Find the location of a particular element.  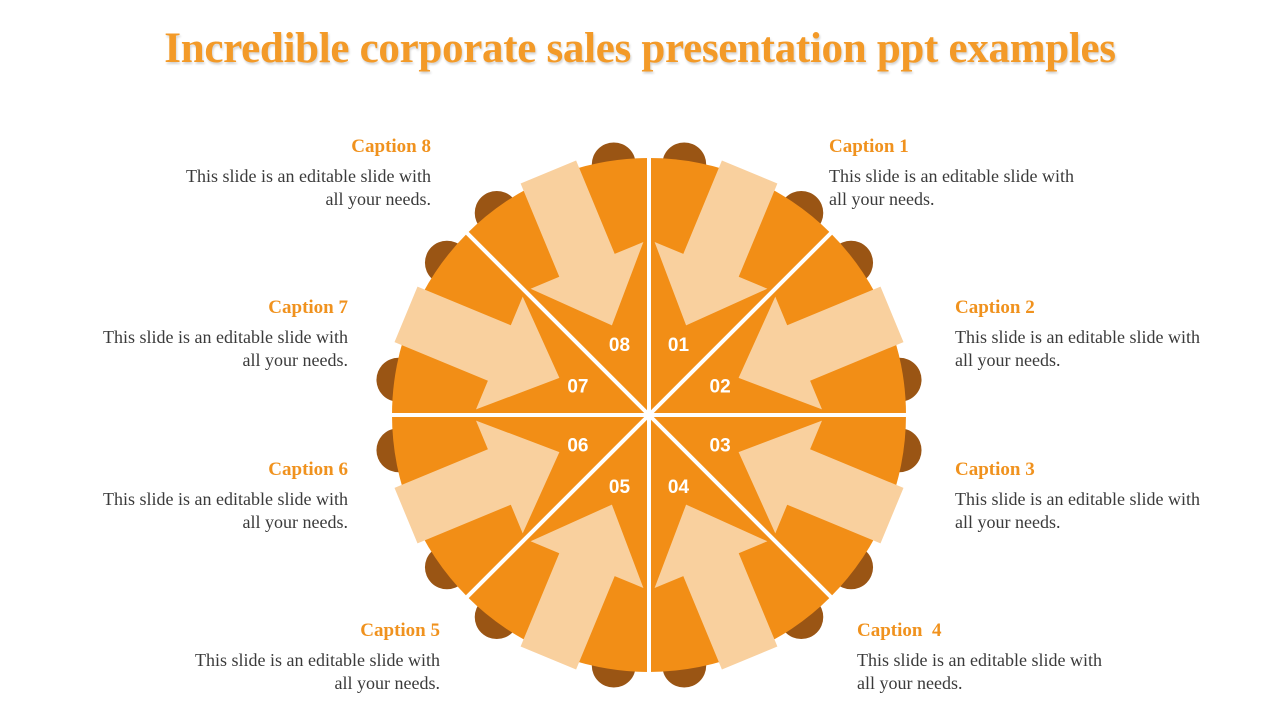

segment-6-arrow is located at coordinates (477, 482).